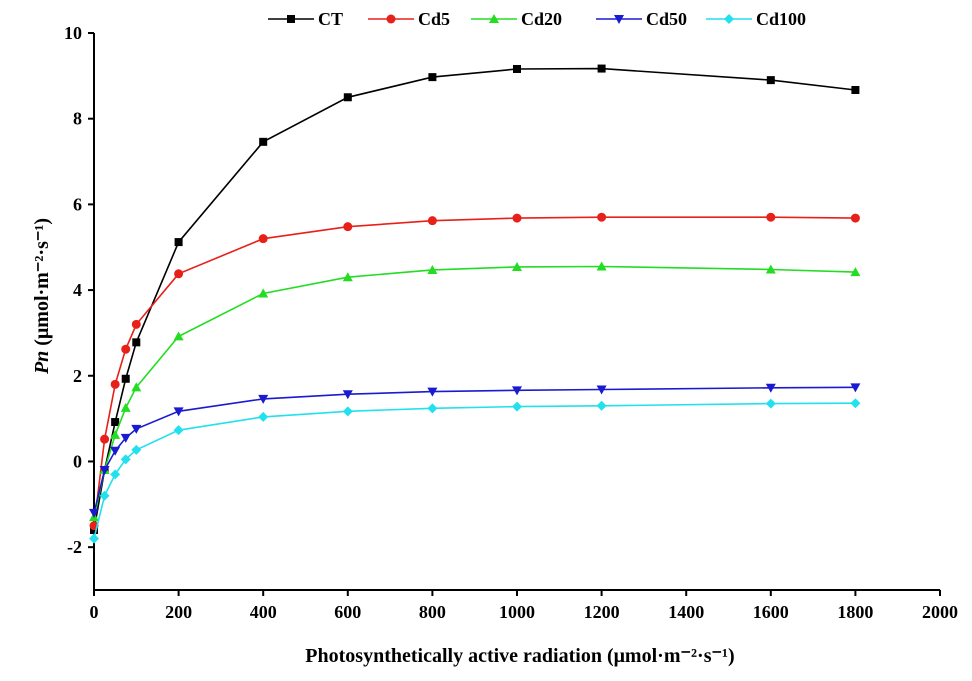 This screenshot has height=681, width=972. I want to click on y-tick-label: 10, so click(73, 33).